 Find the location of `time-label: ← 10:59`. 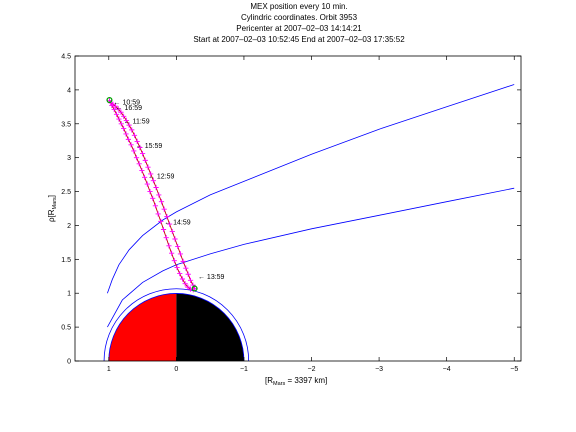

time-label: ← 10:59 is located at coordinates (127, 103).